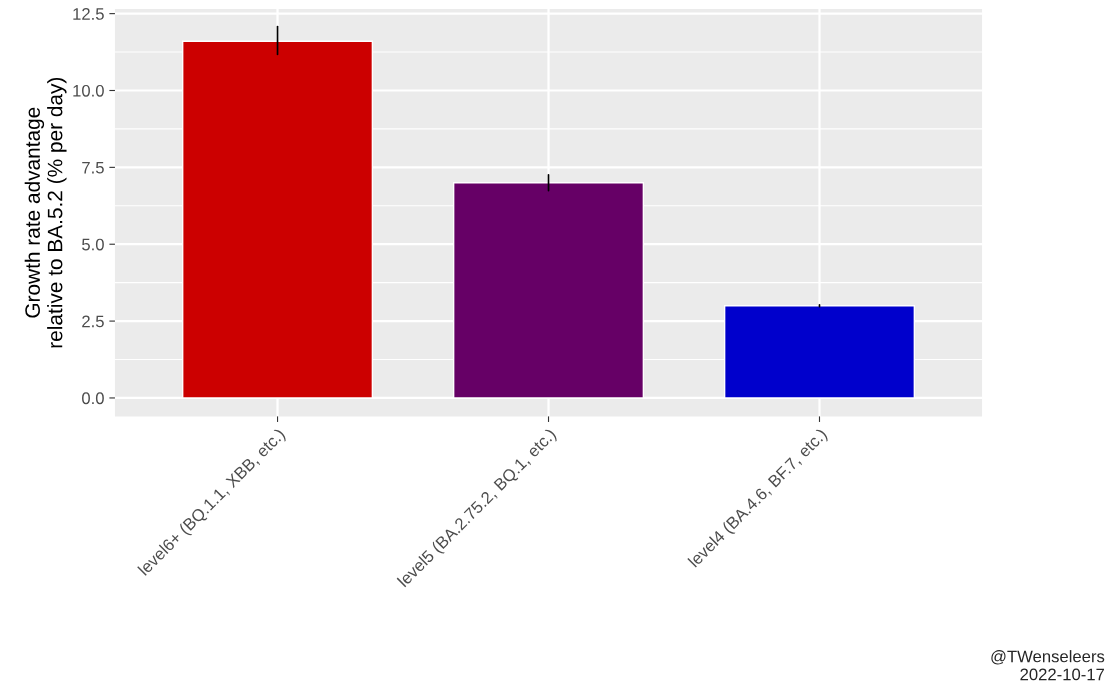 Image resolution: width=1116 pixels, height=694 pixels. What do you see at coordinates (45, 212) in the screenshot?
I see `y-axis-title: Growth rate advantage relative to BA.5.2 (% per day)` at bounding box center [45, 212].